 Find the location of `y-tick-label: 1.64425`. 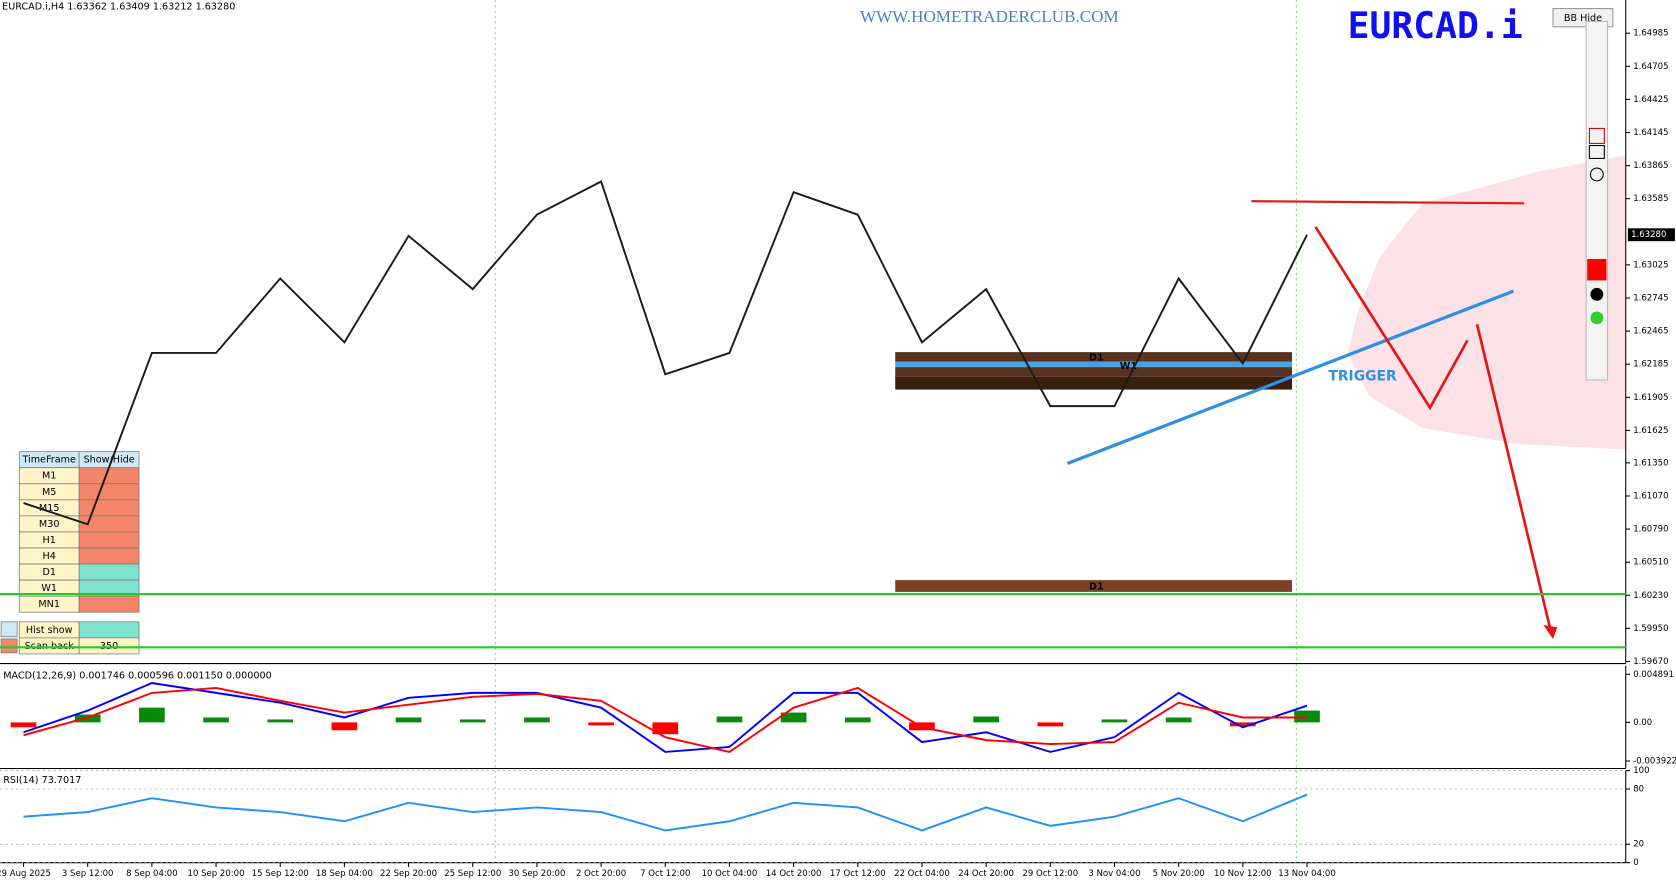

y-tick-label: 1.64425 is located at coordinates (1650, 100).